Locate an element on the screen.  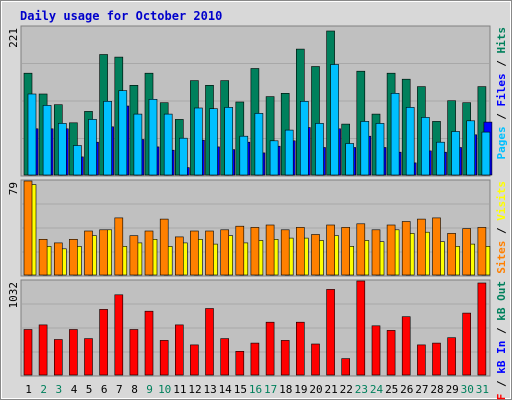
day-label-27: 27 is located at coordinates (421, 389).